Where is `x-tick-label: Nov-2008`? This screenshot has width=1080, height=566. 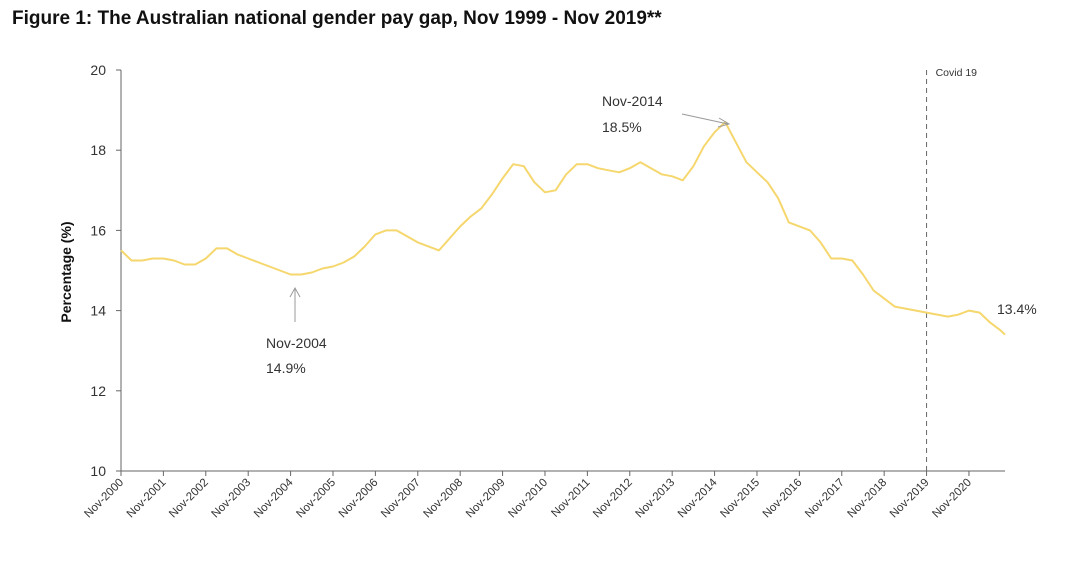 x-tick-label: Nov-2008 is located at coordinates (444, 499).